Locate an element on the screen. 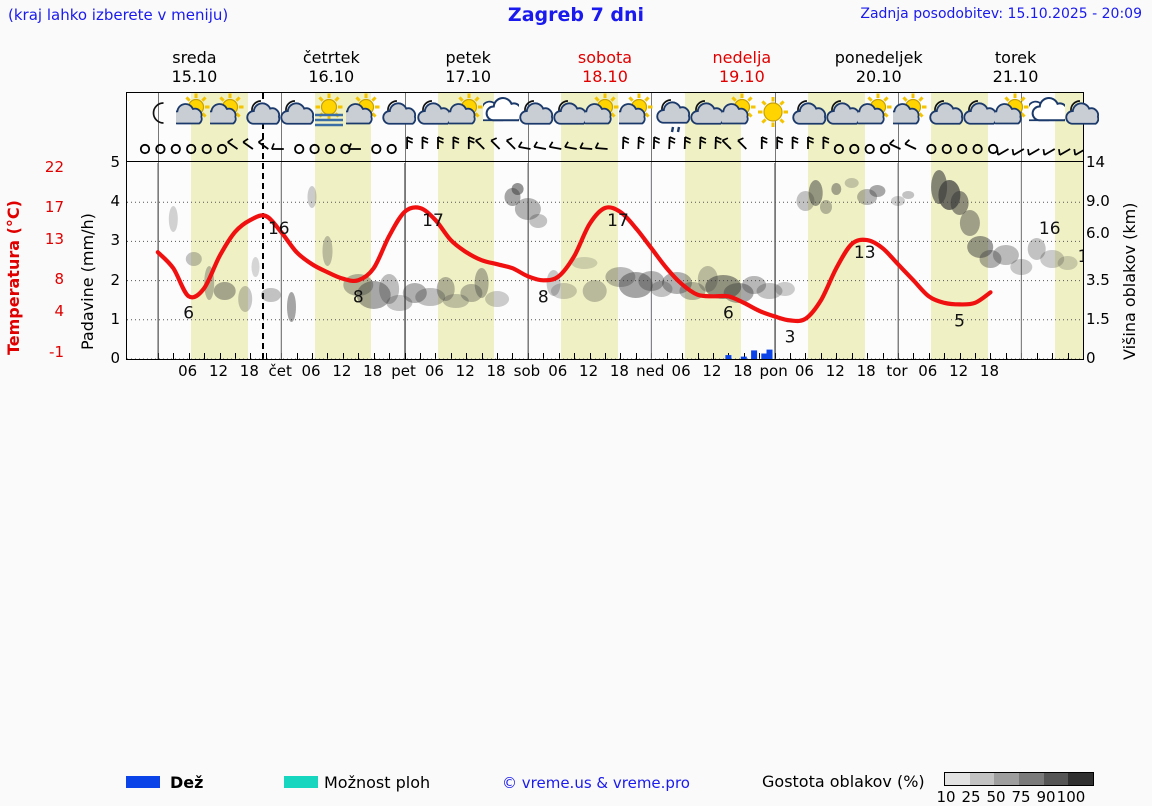  temp-annotation-3: 17 is located at coordinates (433, 221).